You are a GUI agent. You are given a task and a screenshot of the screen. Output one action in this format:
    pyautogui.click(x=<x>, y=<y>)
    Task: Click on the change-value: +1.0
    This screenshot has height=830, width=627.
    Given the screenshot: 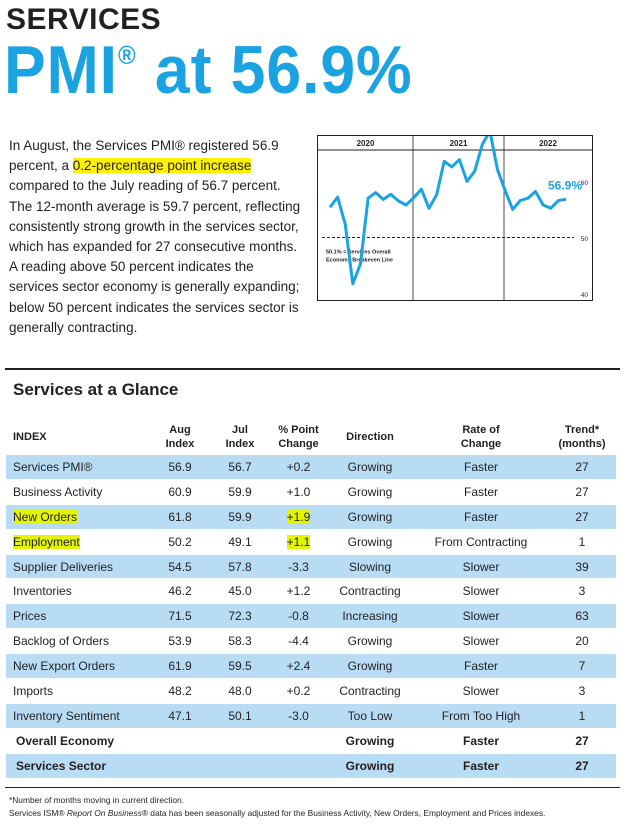 What is the action you would take?
    pyautogui.click(x=298, y=491)
    